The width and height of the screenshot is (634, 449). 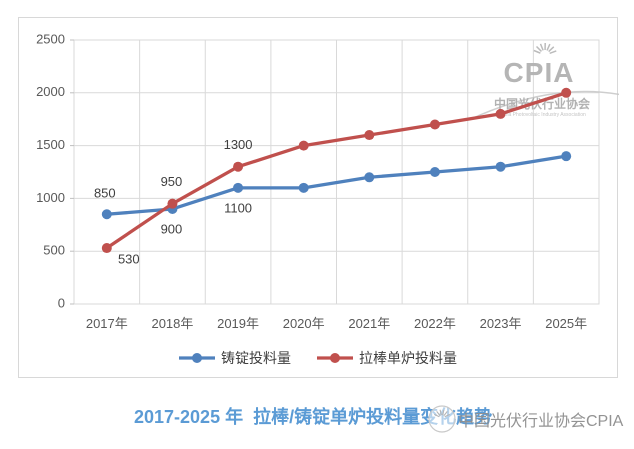 What do you see at coordinates (442, 419) in the screenshot?
I see `watermark-seal-icon` at bounding box center [442, 419].